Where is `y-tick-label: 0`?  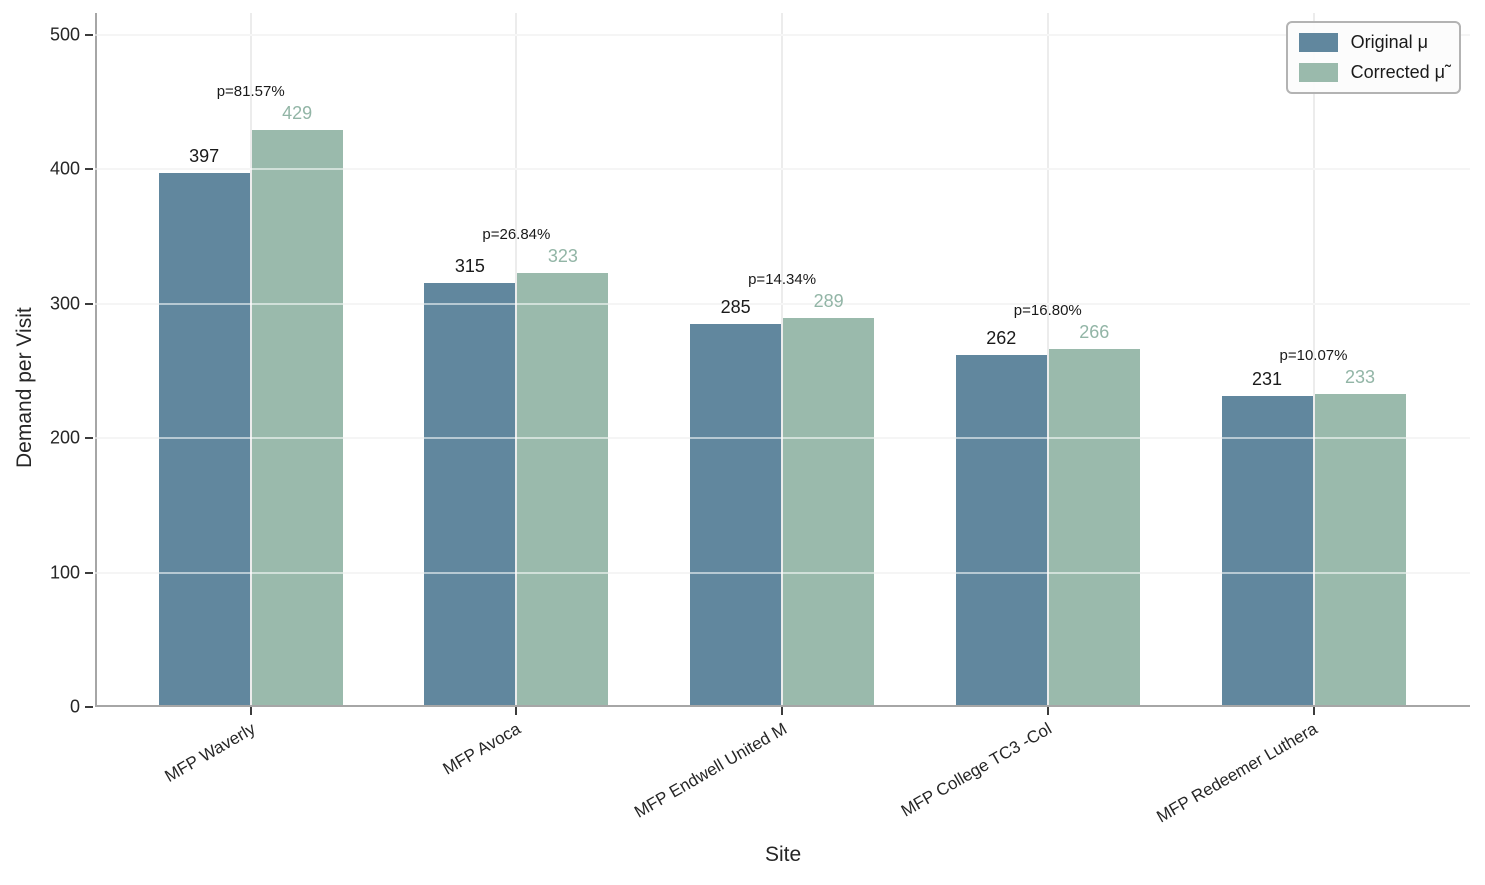 y-tick-label: 0 is located at coordinates (74, 706).